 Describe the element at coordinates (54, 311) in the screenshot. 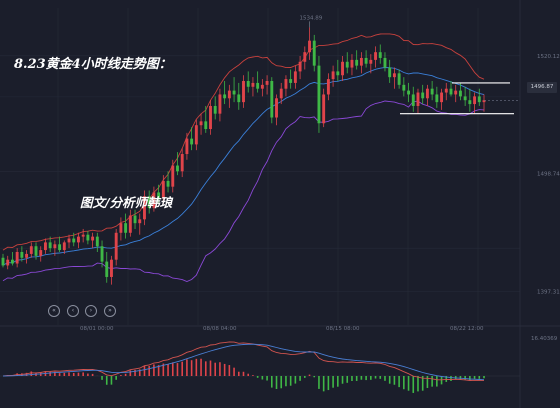

I see `double-left-icon: «` at that location.